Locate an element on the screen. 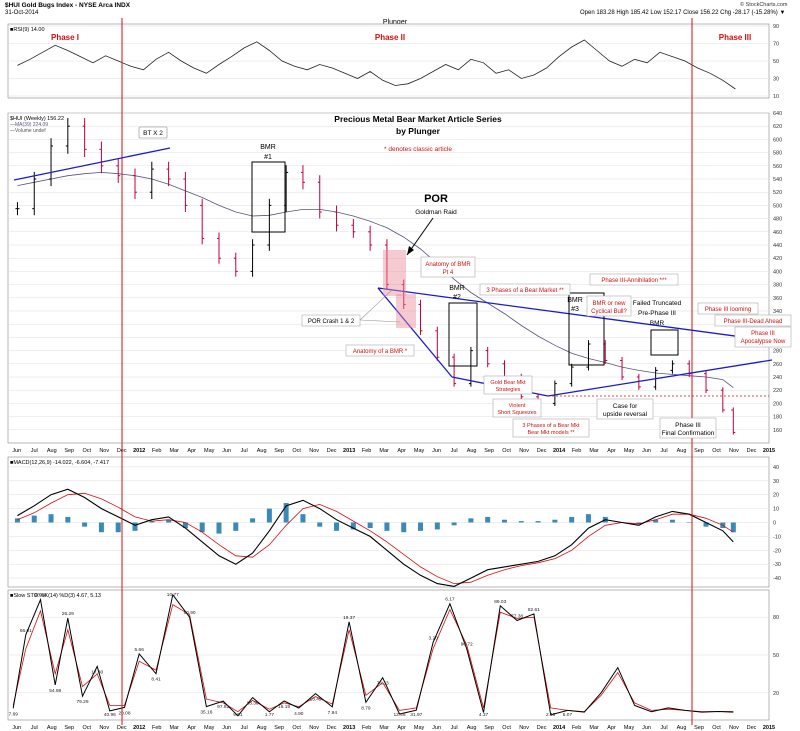  annotation-gold-bear: Gold Bear Mkt Strategies is located at coordinates (508, 385).